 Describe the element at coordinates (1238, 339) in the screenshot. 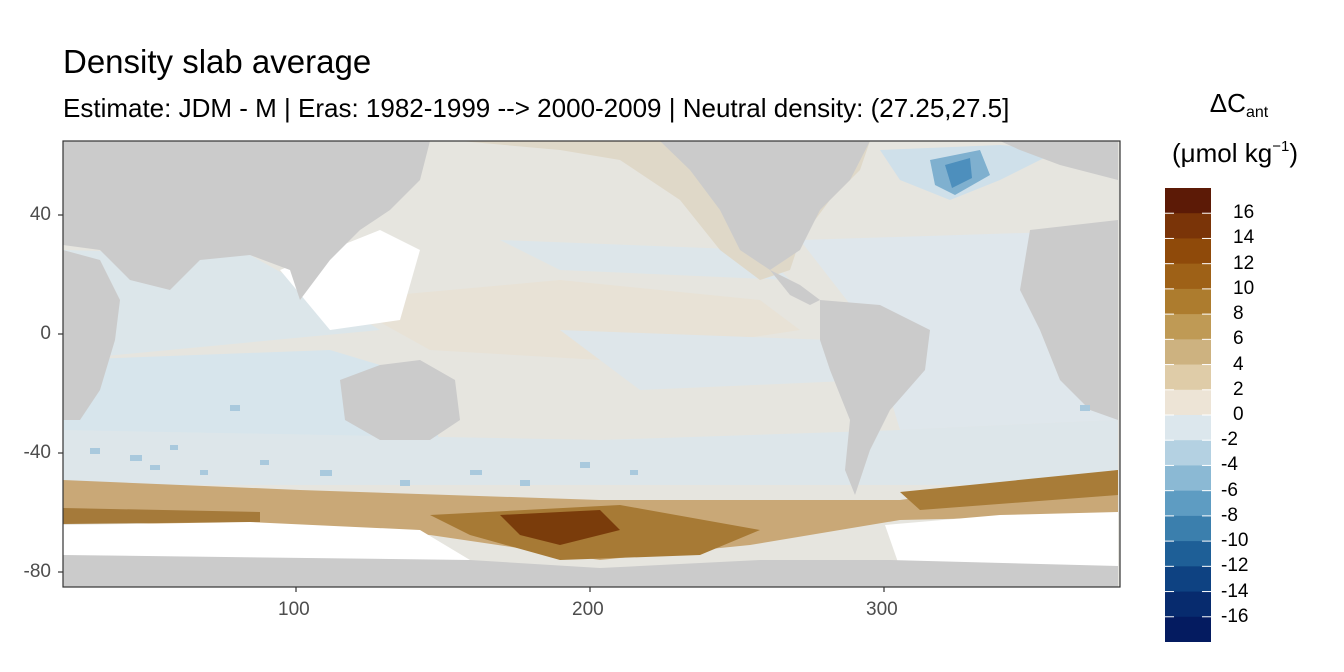

I see `legend-label: 6` at that location.